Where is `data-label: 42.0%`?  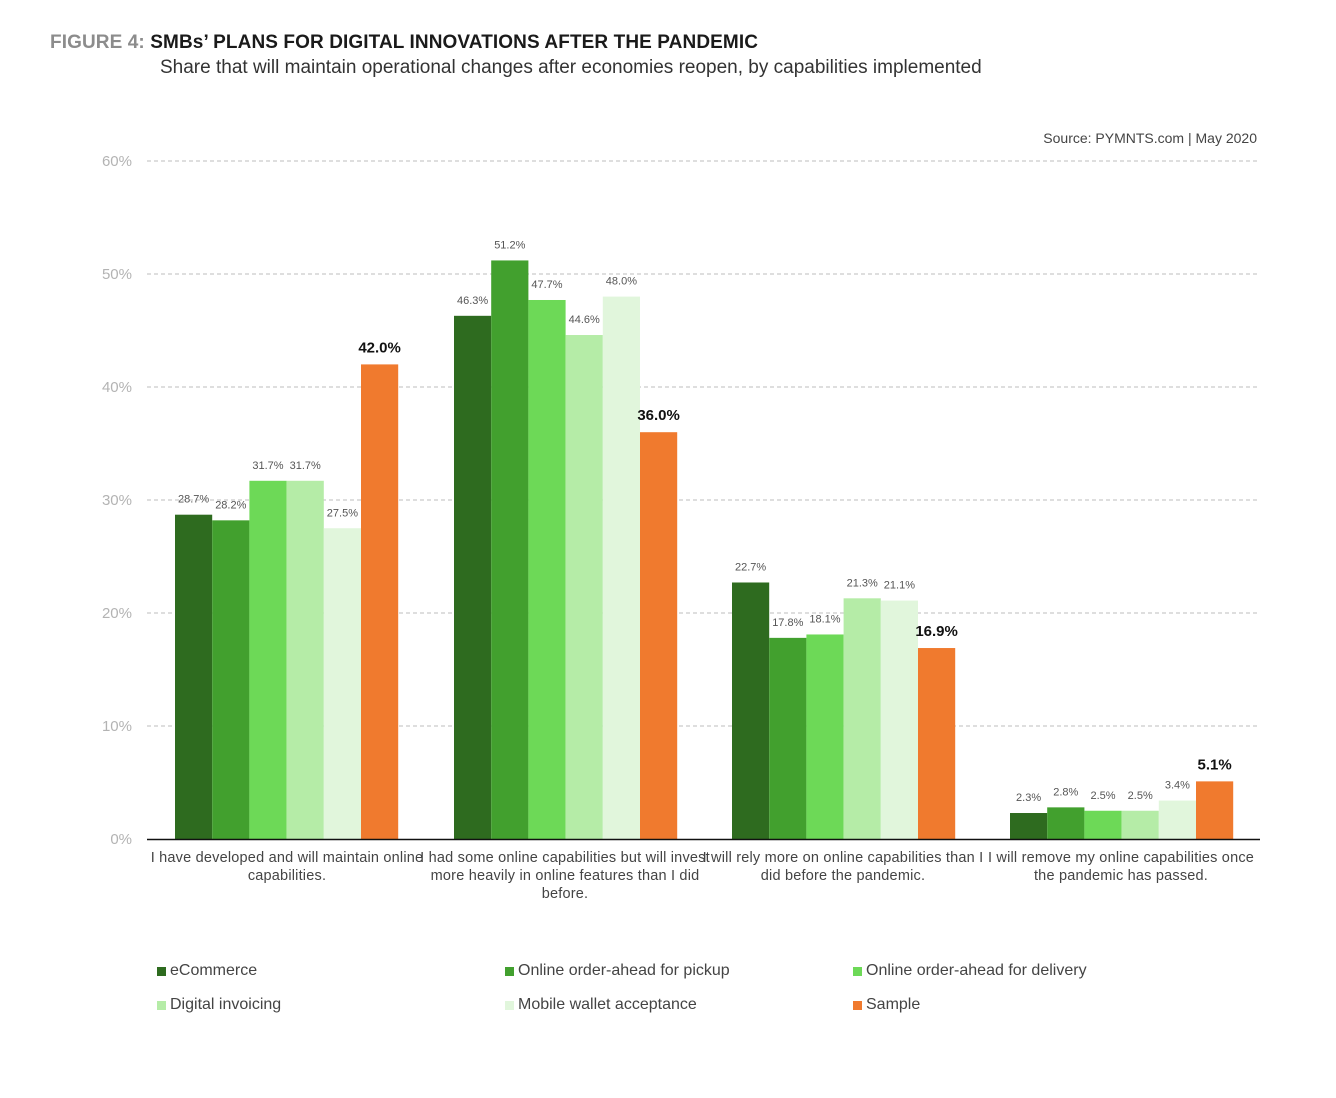
data-label: 42.0% is located at coordinates (379, 347).